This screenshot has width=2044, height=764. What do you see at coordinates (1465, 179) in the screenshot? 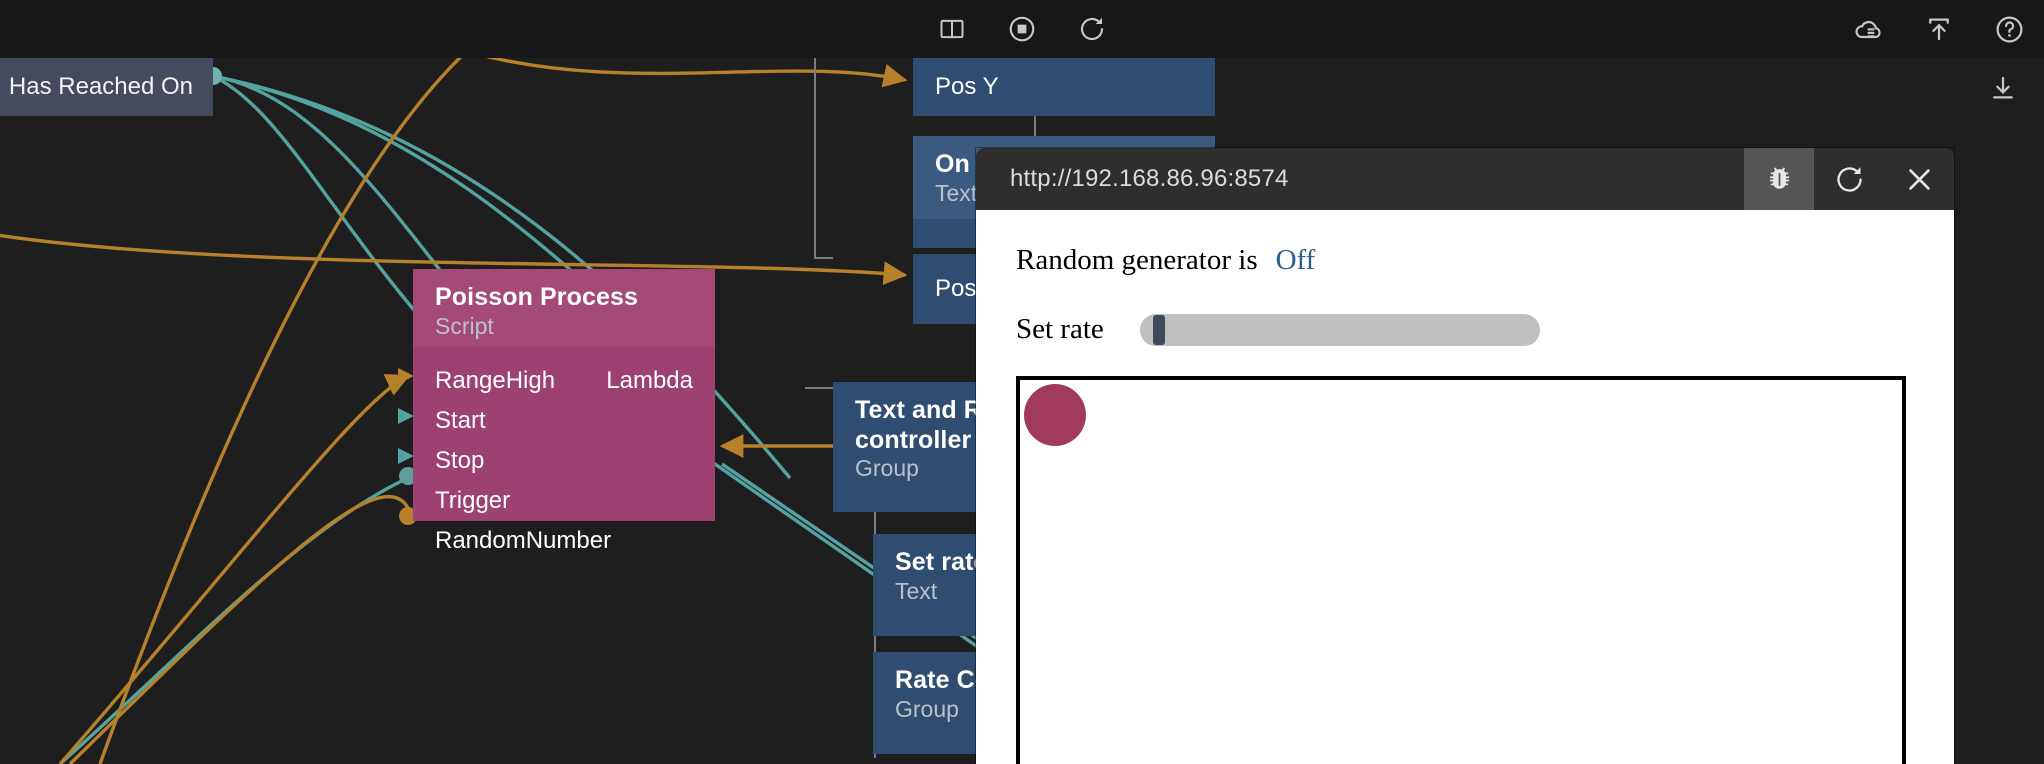
I see `popup-titlebar: http://192.168.86.96:8574 Debug Reload` at bounding box center [1465, 179].